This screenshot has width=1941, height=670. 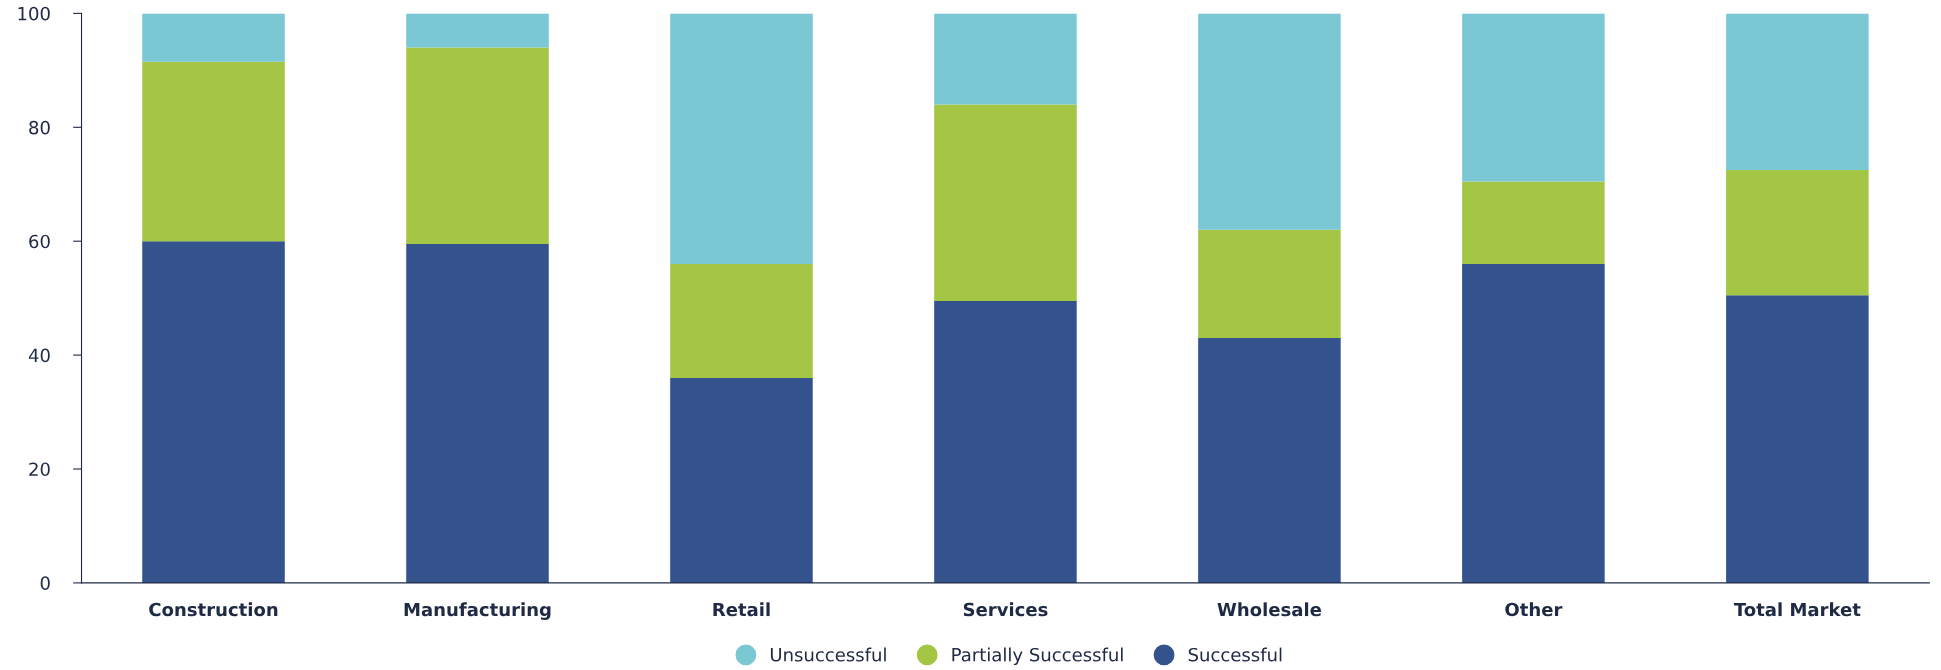 I want to click on x-tick-label: Services, so click(x=1005, y=609).